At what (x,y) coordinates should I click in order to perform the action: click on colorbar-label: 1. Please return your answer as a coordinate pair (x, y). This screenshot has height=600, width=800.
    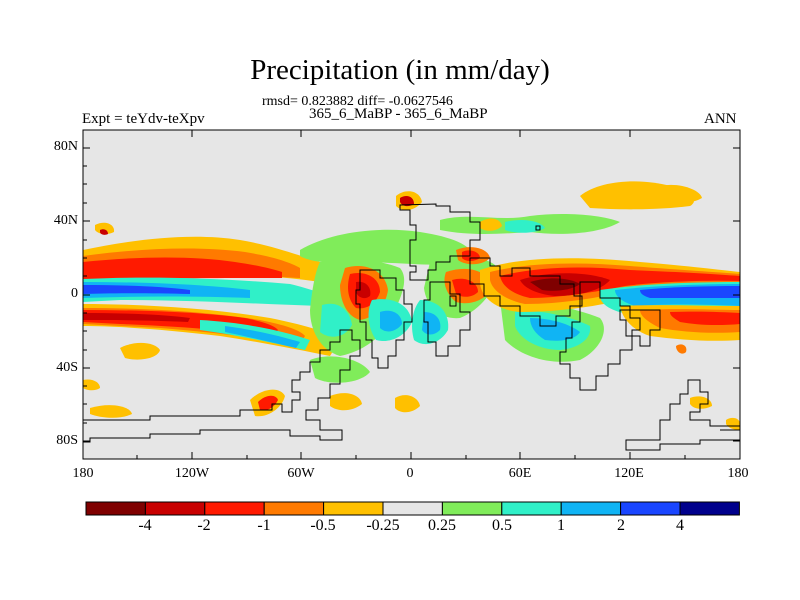
    Looking at the image, I should click on (561, 525).